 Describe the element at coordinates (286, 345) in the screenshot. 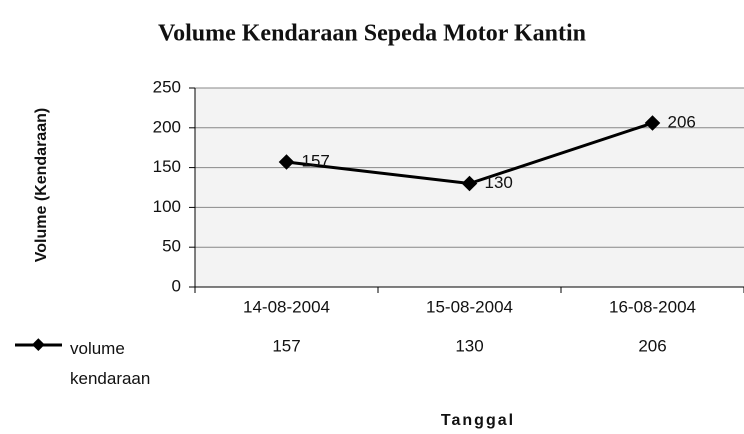

I see `table-value: 157` at that location.